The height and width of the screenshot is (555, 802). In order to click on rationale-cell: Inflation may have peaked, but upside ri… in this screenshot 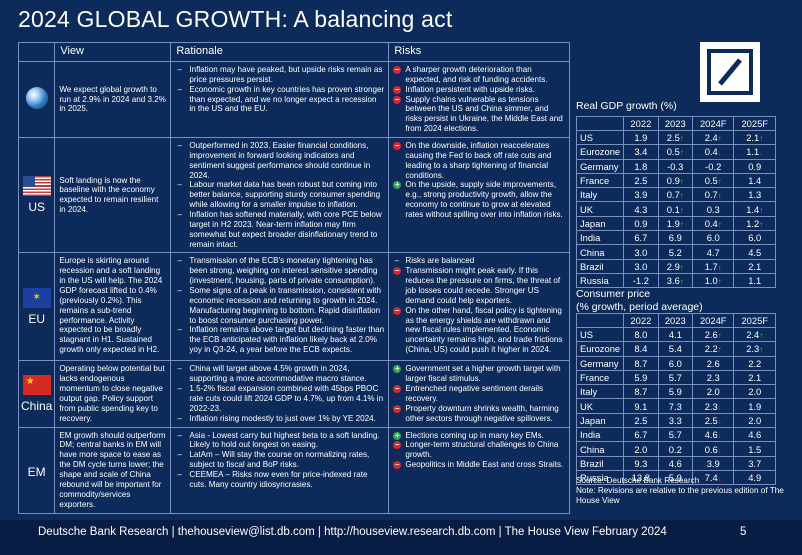, I will do `click(280, 99)`.